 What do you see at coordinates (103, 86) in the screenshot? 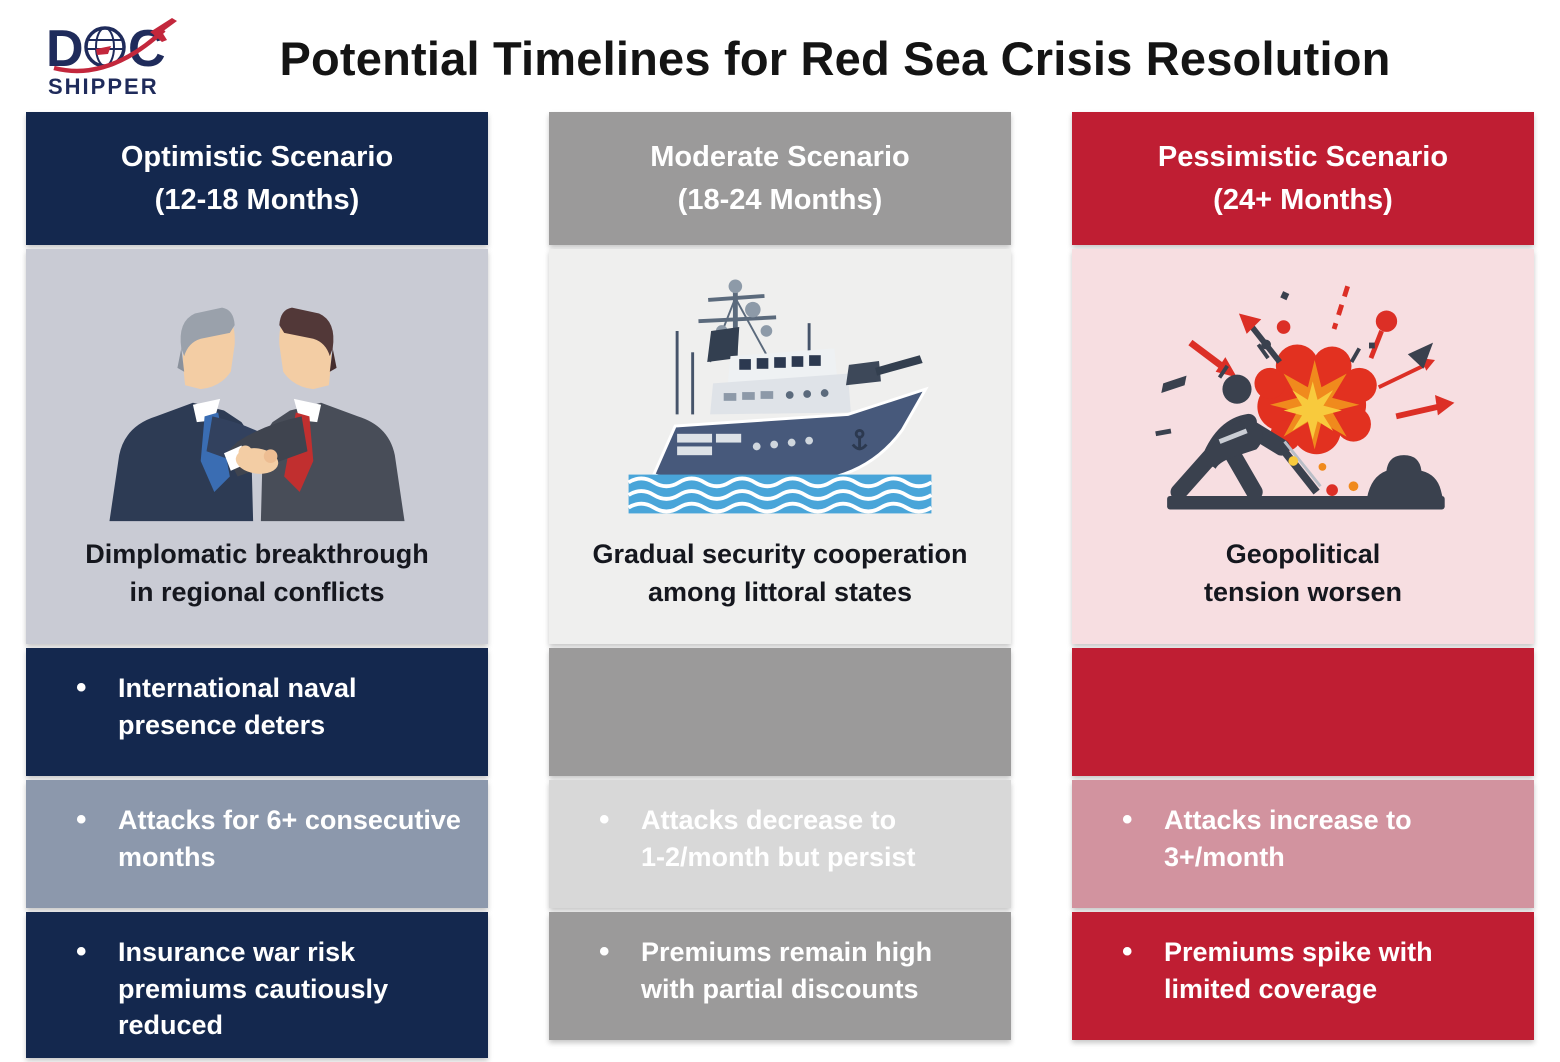
I see `logo-word-shipper: SHIPPER` at bounding box center [103, 86].